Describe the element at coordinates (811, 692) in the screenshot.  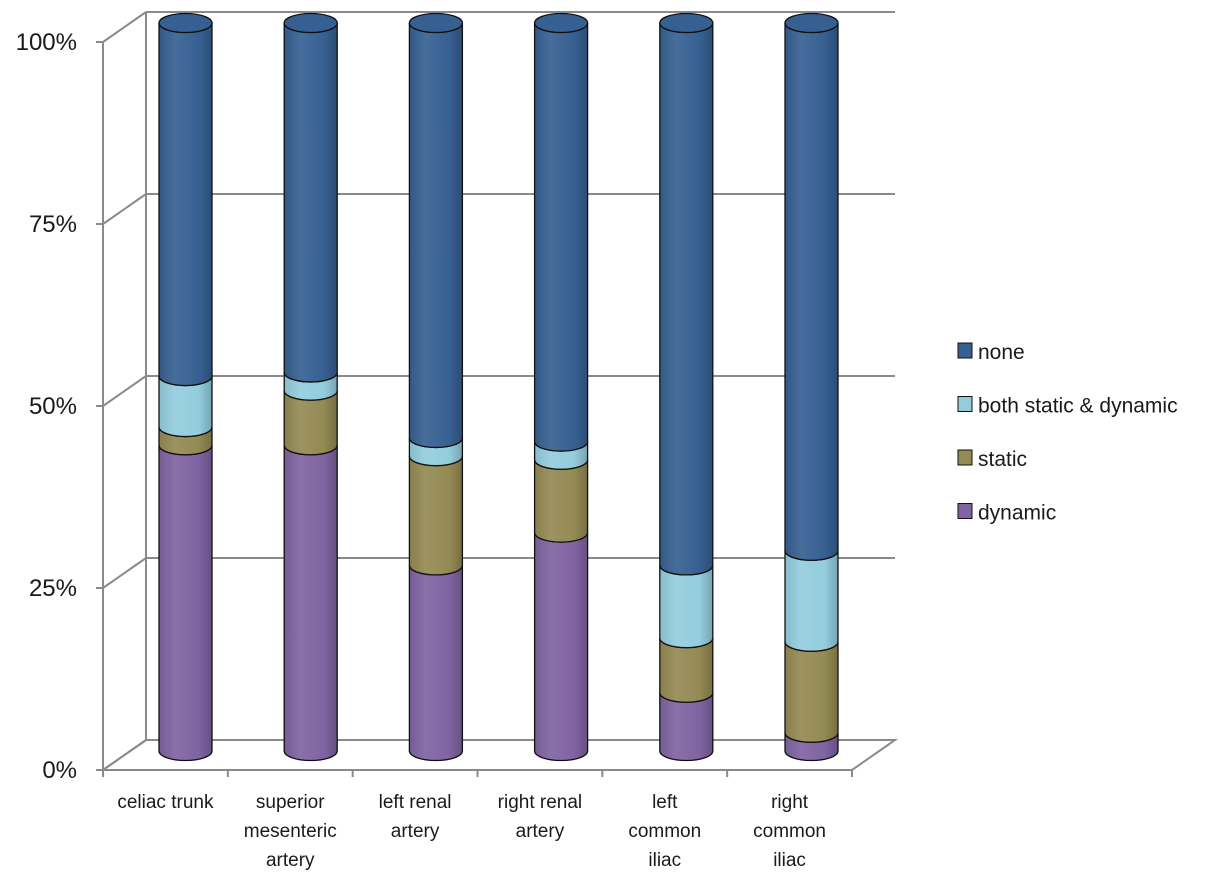
I see `bar-right-common-iliac-static` at that location.